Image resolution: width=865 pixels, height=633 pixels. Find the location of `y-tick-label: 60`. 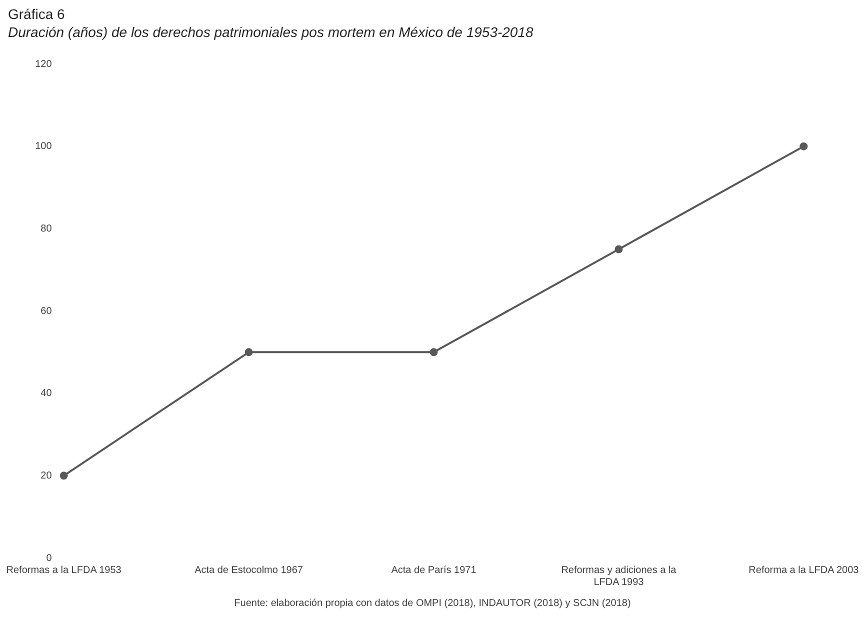

y-tick-label: 60 is located at coordinates (46, 311).